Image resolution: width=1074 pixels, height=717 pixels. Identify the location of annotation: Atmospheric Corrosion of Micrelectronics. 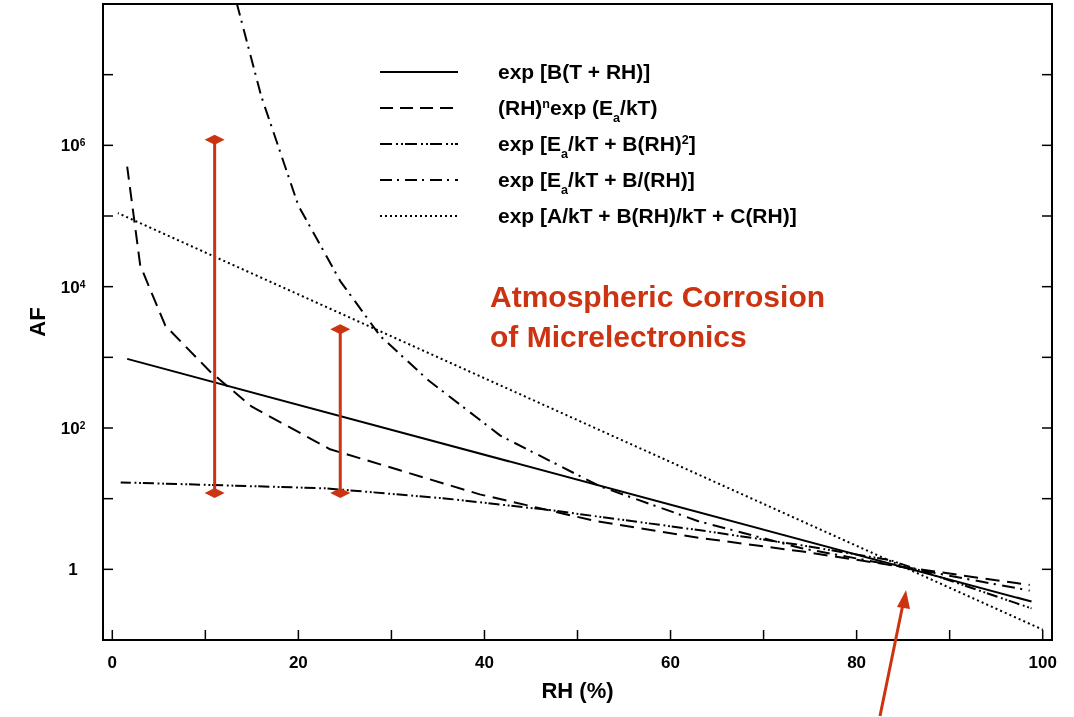
(658, 316).